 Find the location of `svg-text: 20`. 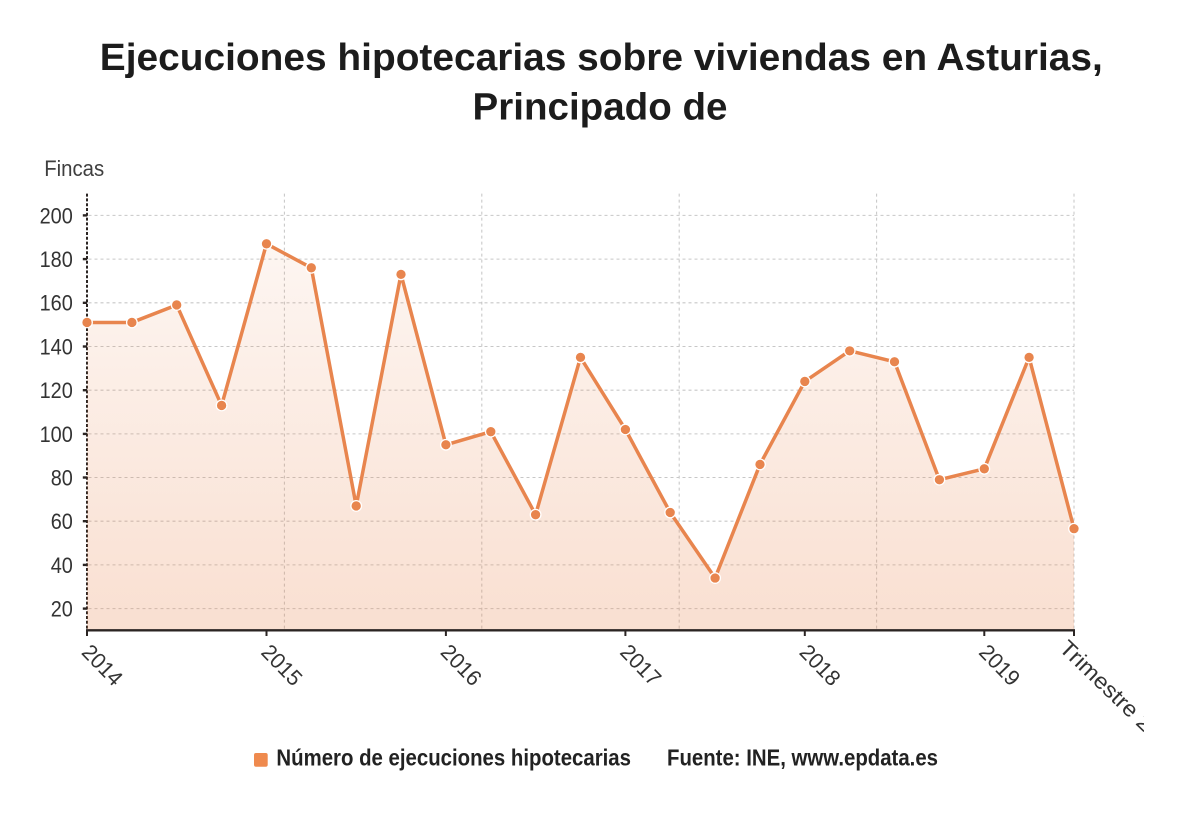

svg-text: 20 is located at coordinates (62, 609).